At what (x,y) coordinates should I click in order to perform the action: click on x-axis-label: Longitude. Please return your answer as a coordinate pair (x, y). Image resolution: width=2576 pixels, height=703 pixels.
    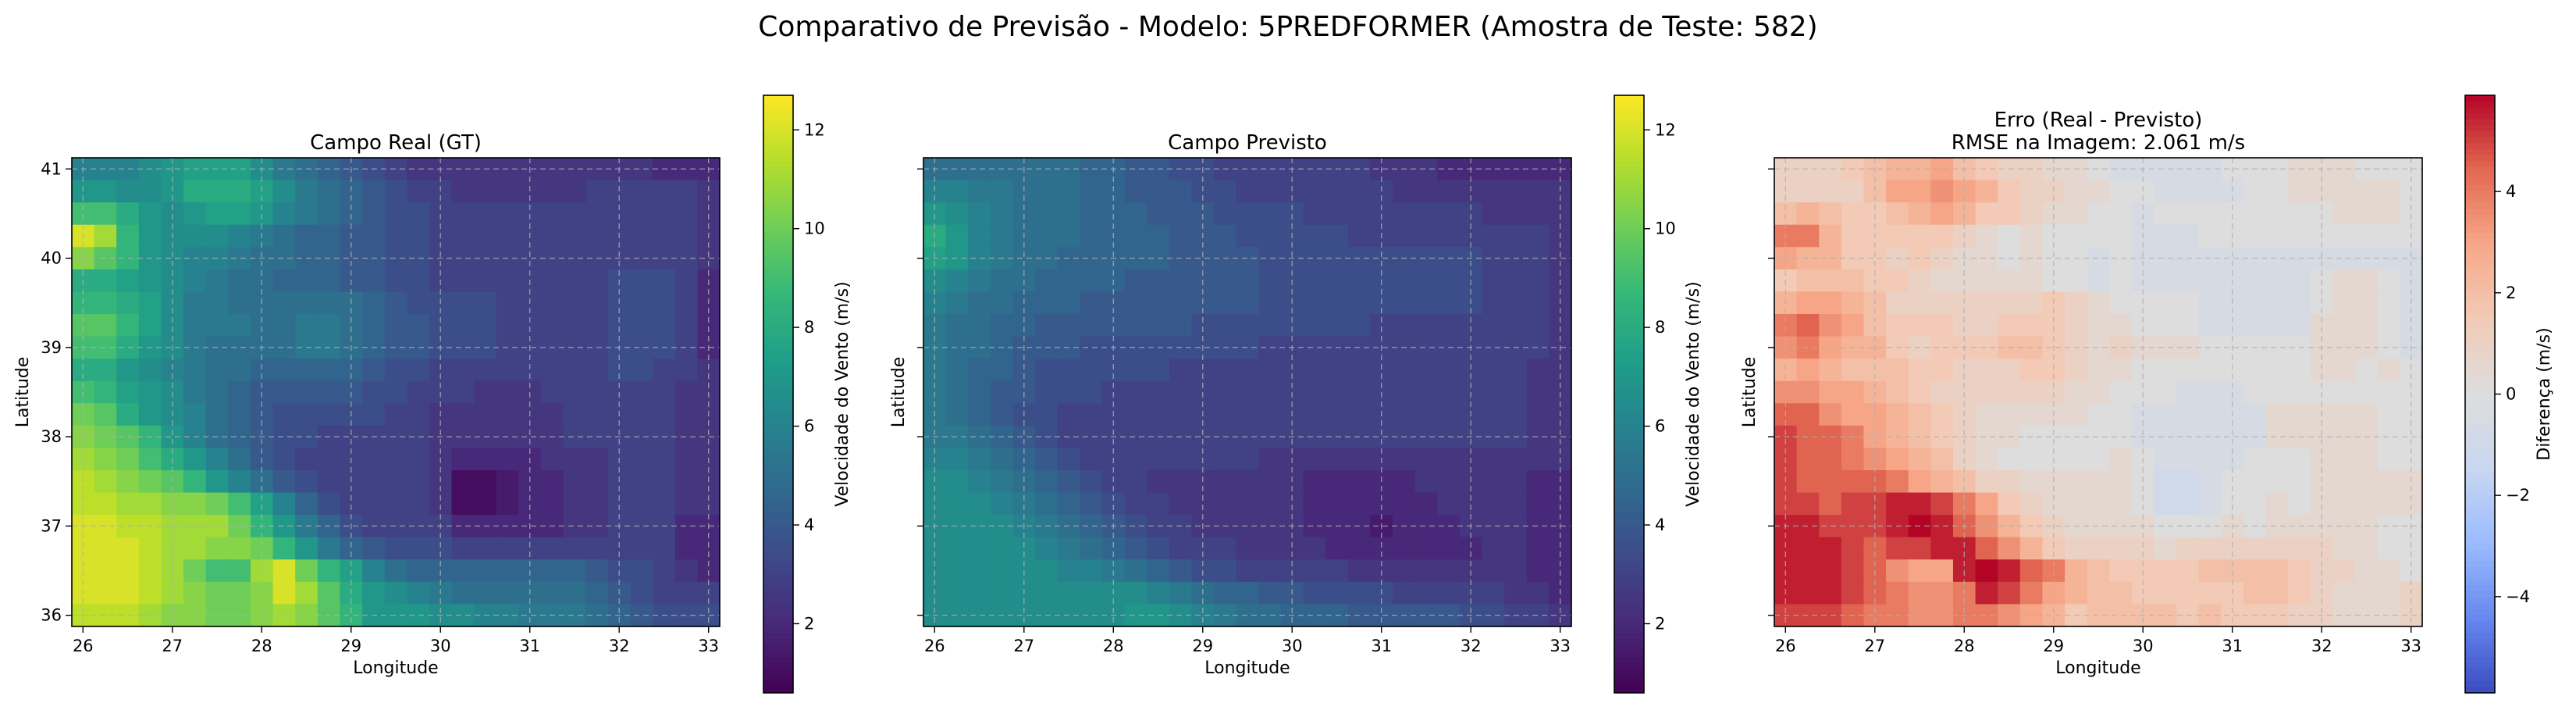
    Looking at the image, I should click on (2097, 668).